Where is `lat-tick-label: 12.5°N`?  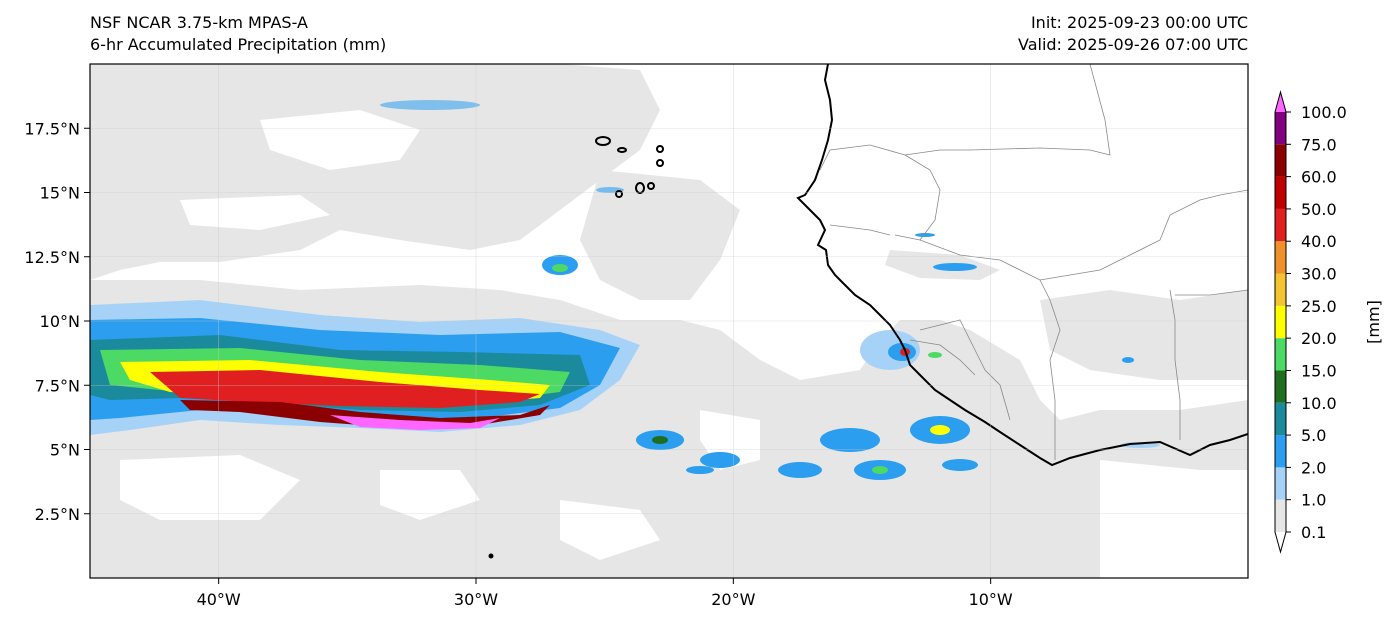
lat-tick-label: 12.5°N is located at coordinates (52, 257).